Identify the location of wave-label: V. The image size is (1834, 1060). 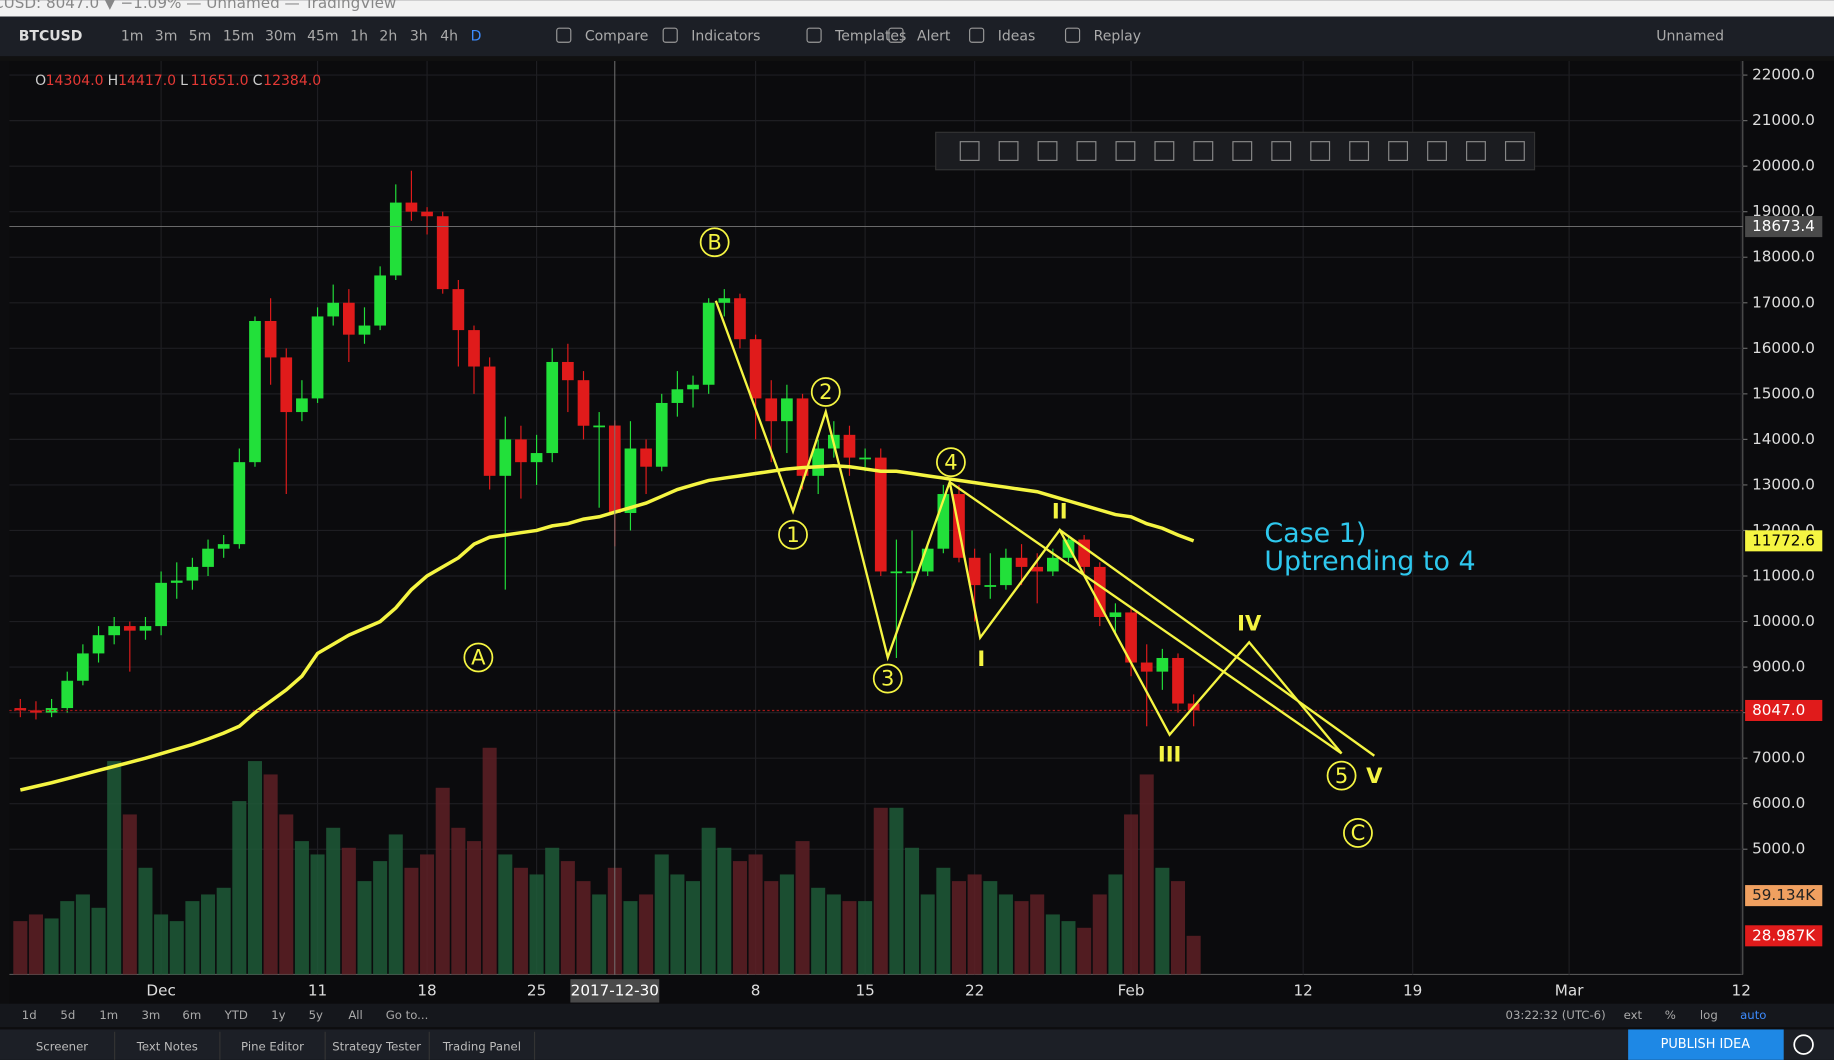
(1374, 775).